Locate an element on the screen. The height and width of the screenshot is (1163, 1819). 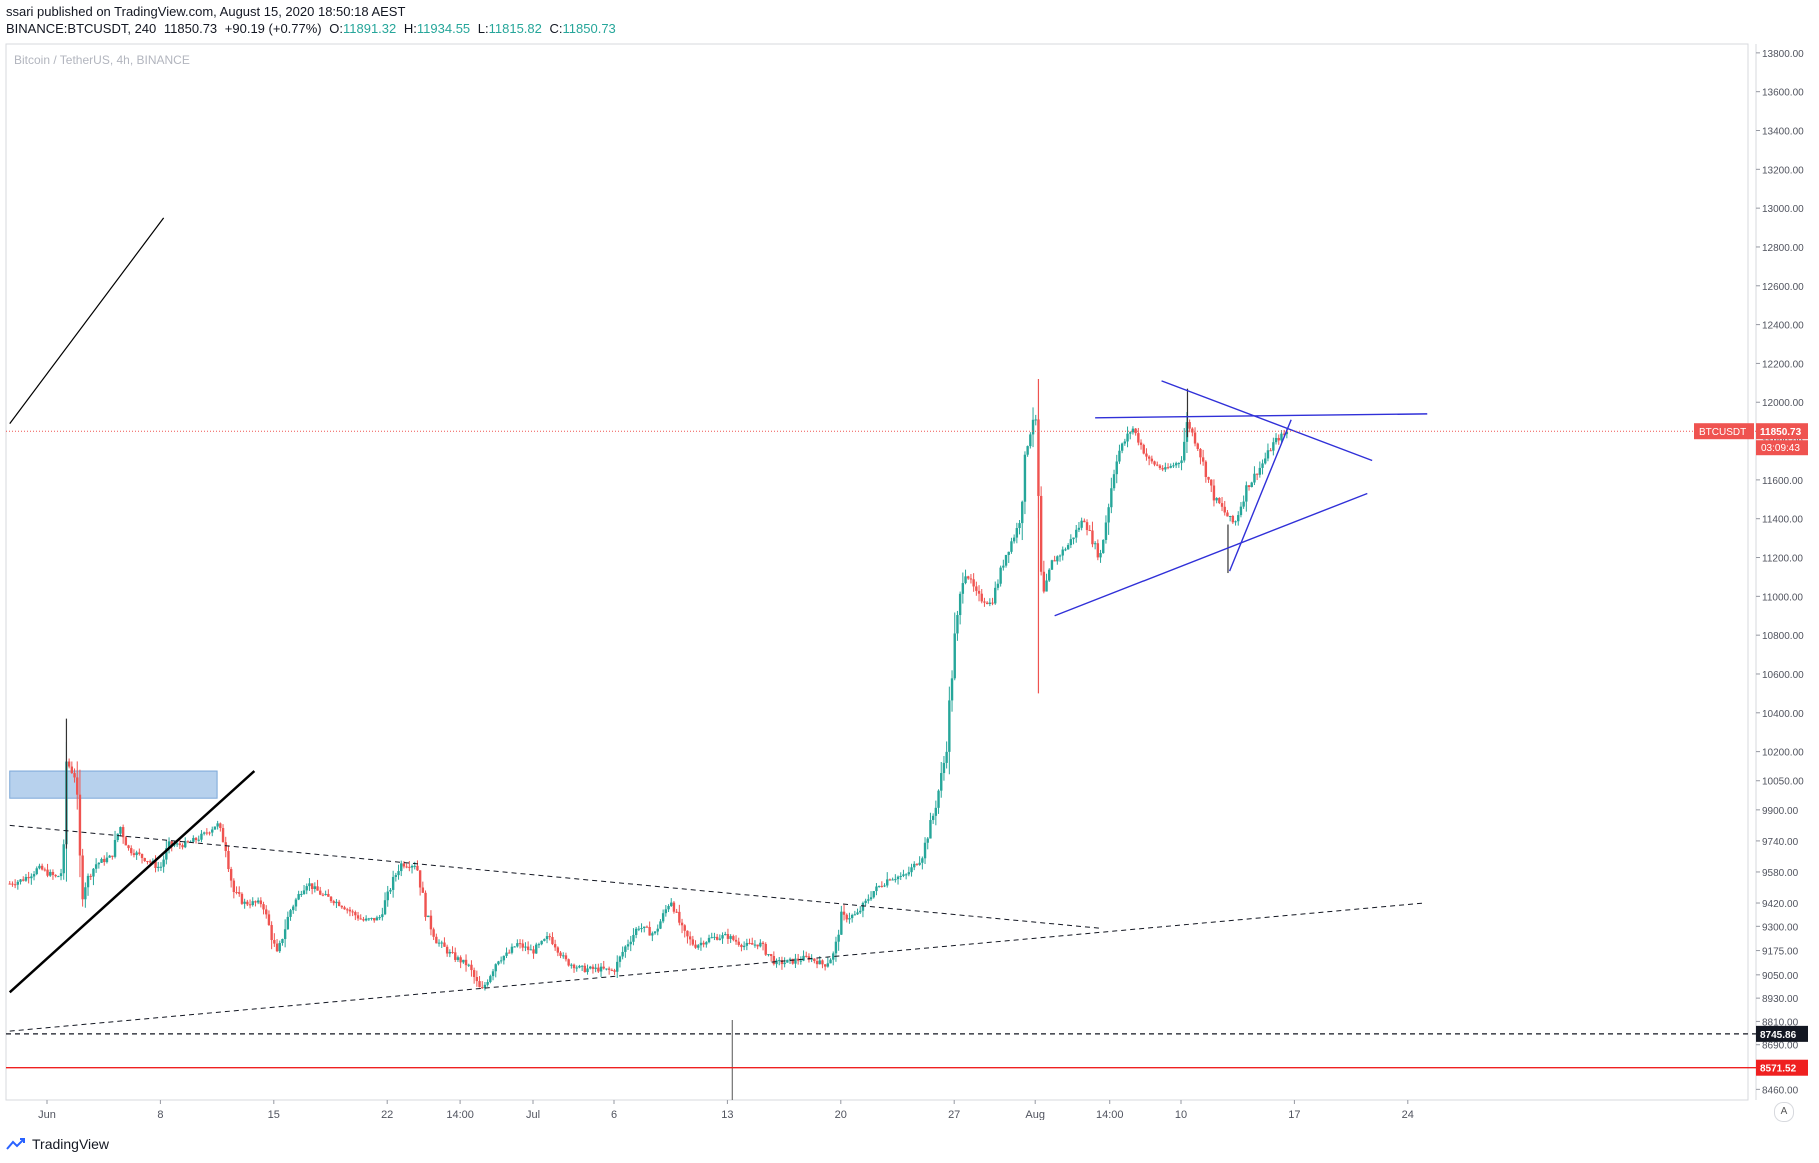
y-tick-label: 11200.00 is located at coordinates (1782, 559).